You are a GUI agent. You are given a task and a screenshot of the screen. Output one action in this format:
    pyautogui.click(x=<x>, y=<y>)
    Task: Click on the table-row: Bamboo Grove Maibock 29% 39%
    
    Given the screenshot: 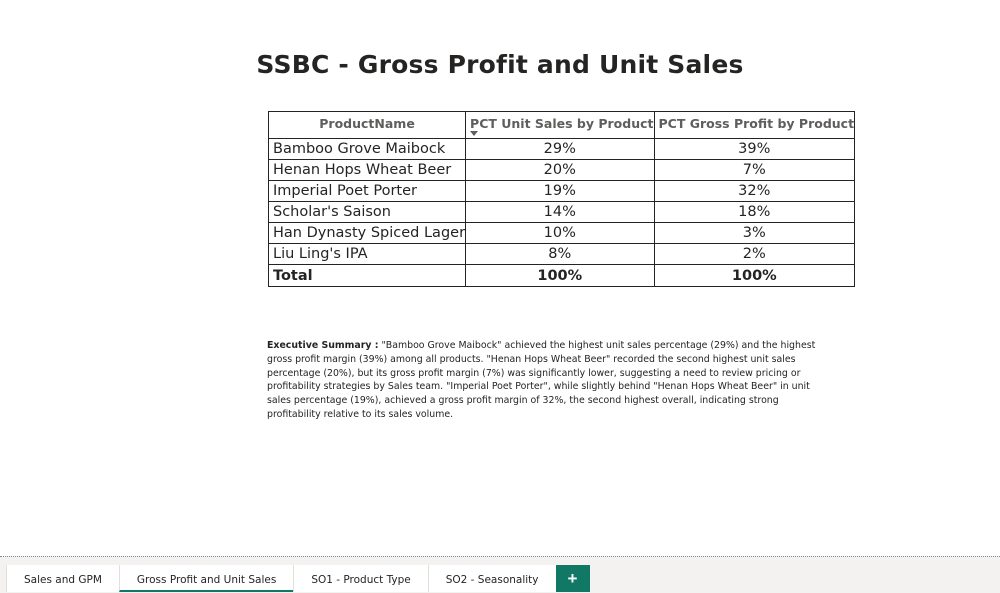 What is the action you would take?
    pyautogui.click(x=561, y=149)
    